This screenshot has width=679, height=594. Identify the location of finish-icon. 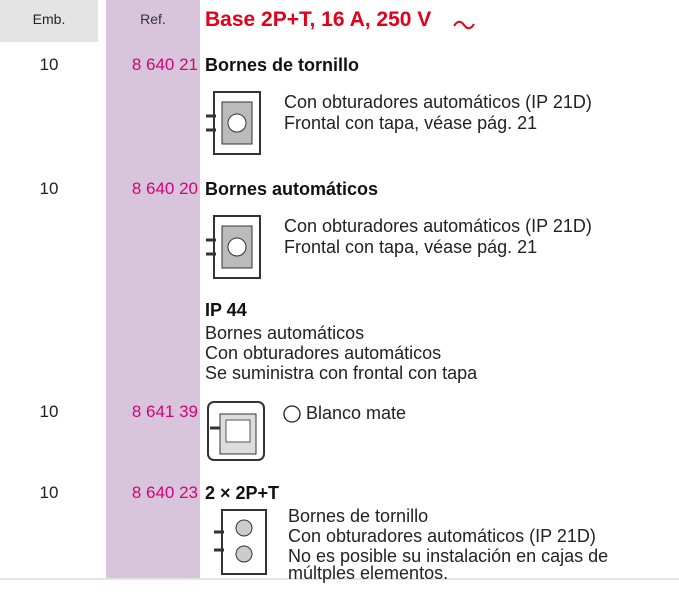
(292, 414).